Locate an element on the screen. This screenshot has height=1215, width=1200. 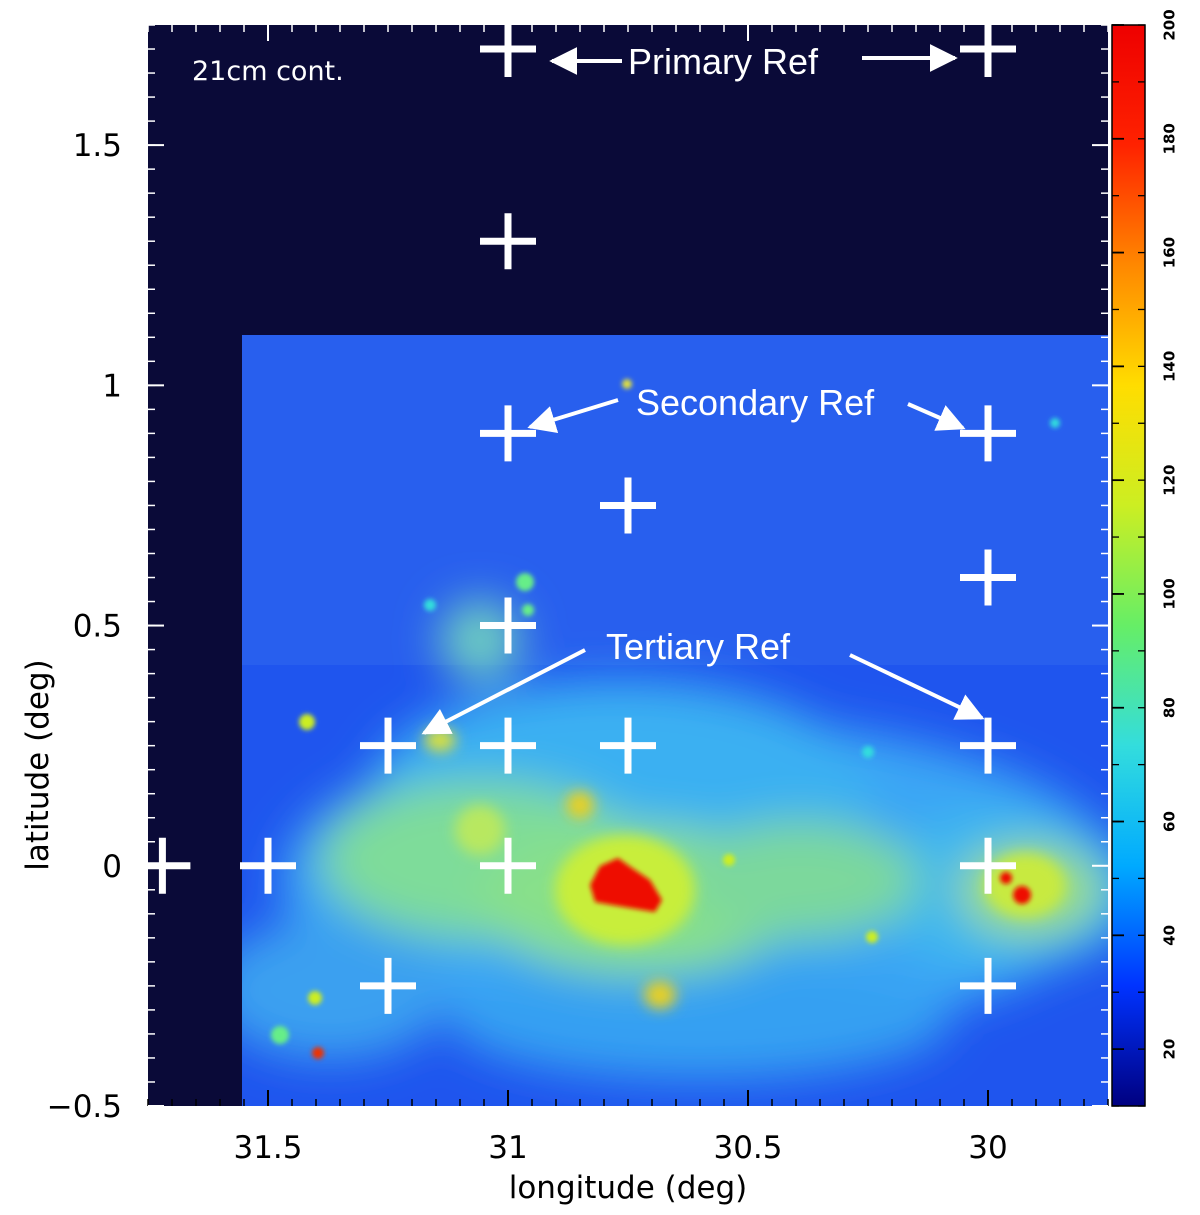
colorbar-tick-label: 60 is located at coordinates (1170, 821).